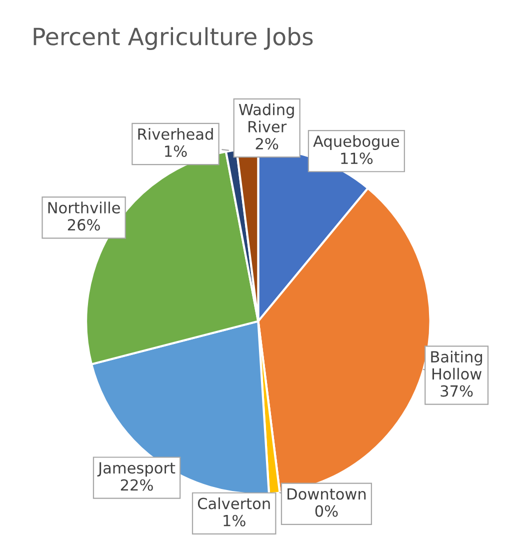  I want to click on data-label: 2%, so click(267, 144).